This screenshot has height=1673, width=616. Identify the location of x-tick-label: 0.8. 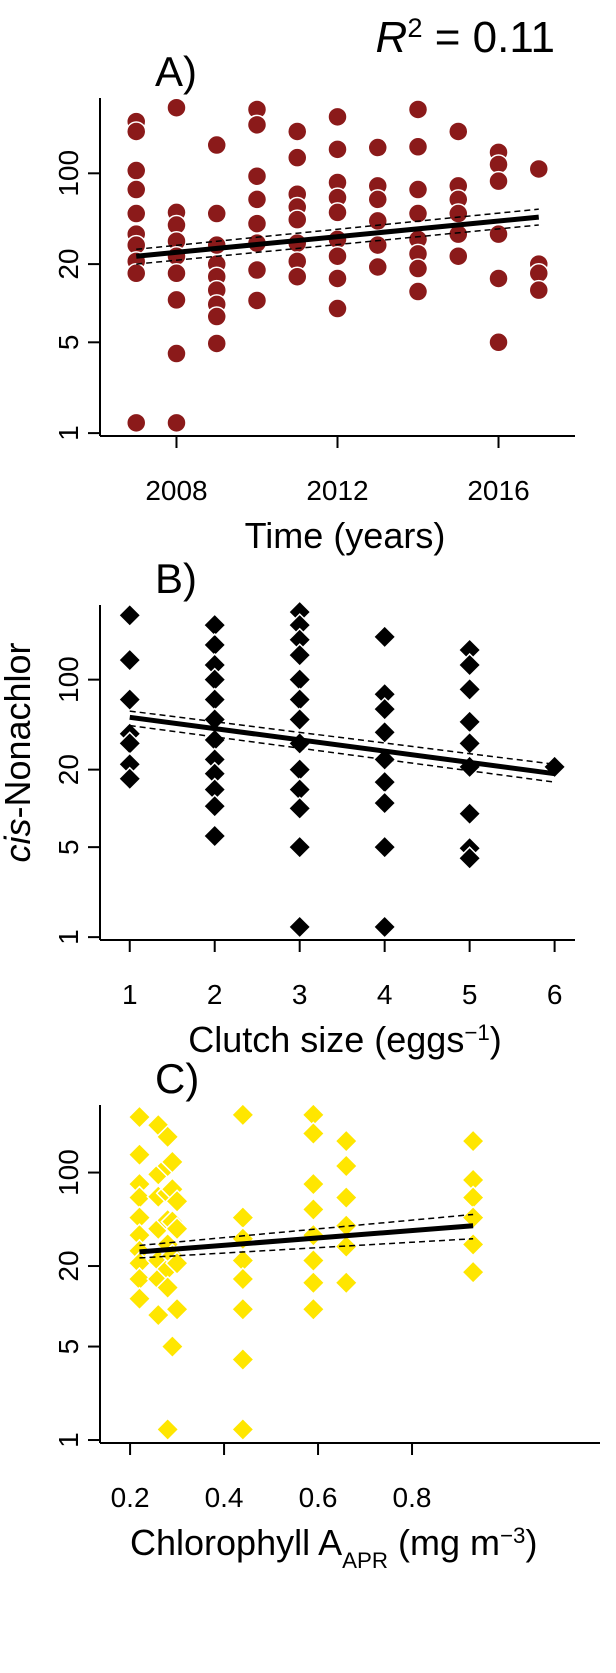
(412, 1497).